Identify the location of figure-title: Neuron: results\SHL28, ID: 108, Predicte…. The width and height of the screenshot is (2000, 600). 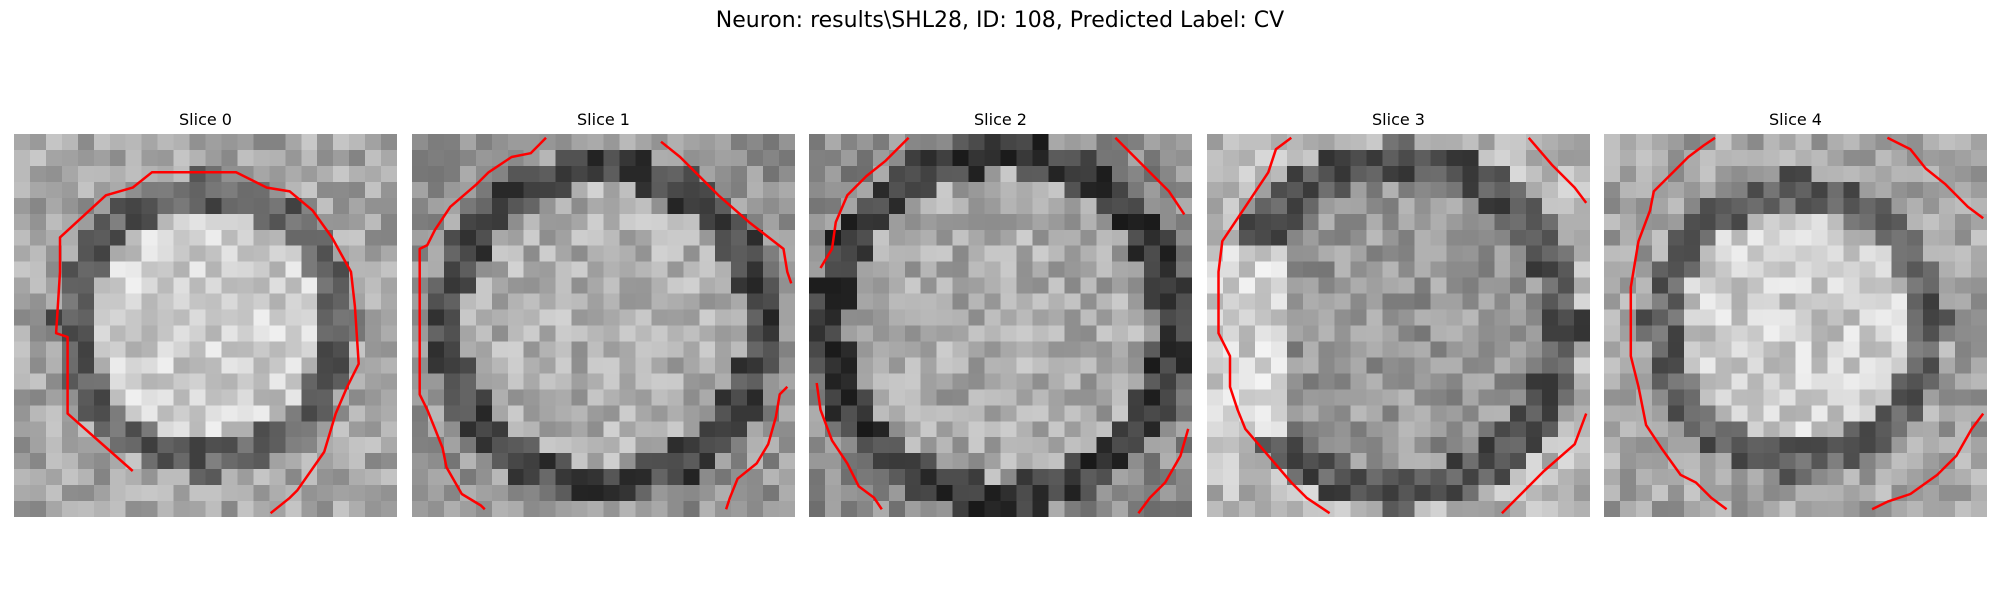
(1000, 20).